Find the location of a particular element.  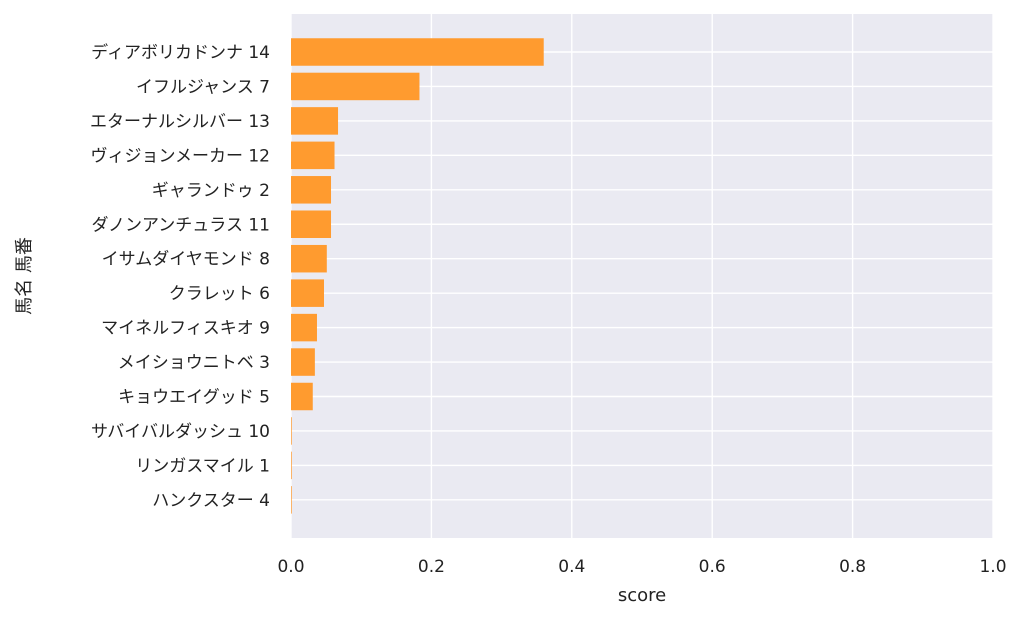

y-tick-label: ハンクスター 4 is located at coordinates (211, 501).